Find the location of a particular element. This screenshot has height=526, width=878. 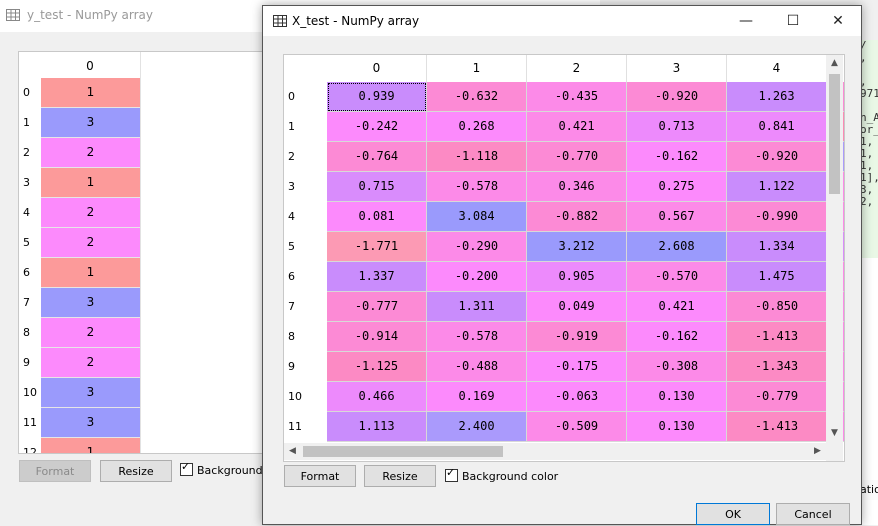

cancel-button: Cancel is located at coordinates (813, 514).